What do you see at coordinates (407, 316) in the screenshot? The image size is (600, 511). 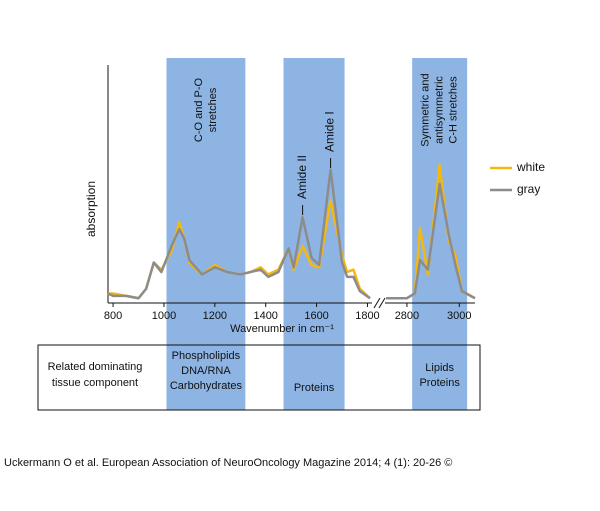 I see `x-tick-label: 2800` at bounding box center [407, 316].